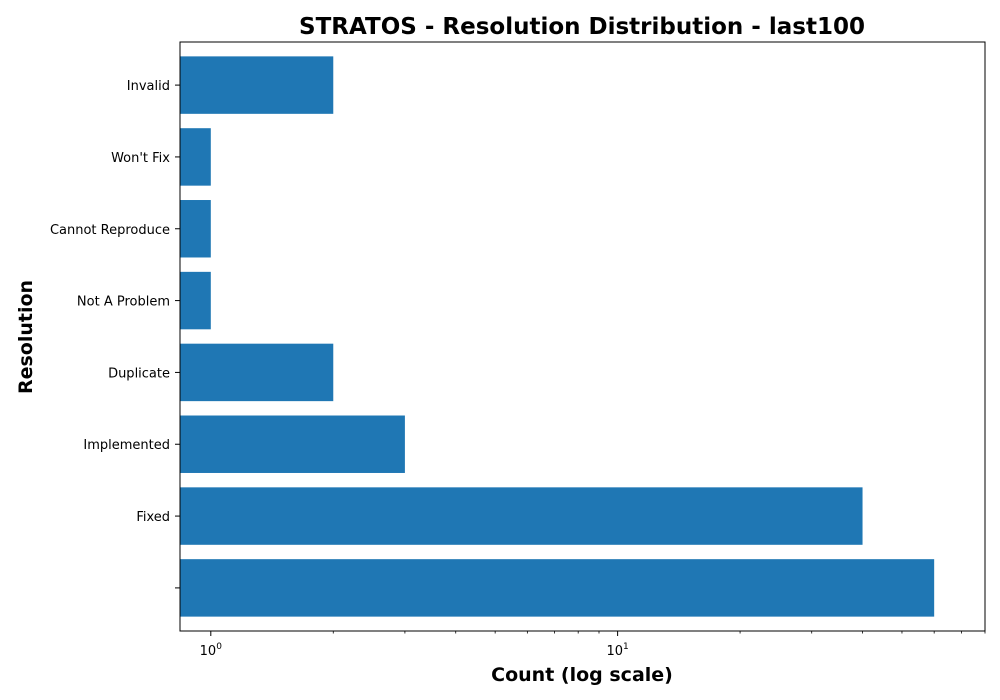 The image size is (1000, 700). I want to click on y-tick-label-6: Won't Fix, so click(140, 158).